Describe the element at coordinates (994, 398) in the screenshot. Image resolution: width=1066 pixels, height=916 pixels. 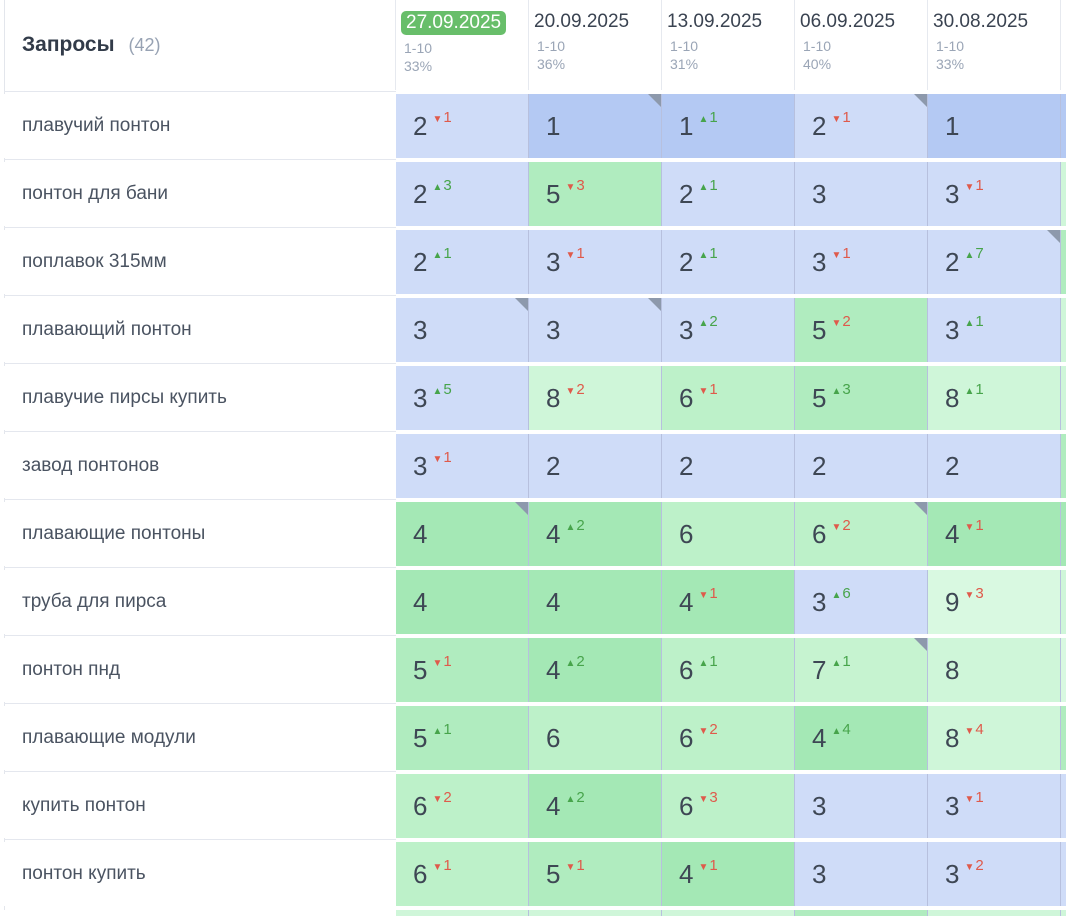
I see `position-cell: 8 ▲1` at that location.